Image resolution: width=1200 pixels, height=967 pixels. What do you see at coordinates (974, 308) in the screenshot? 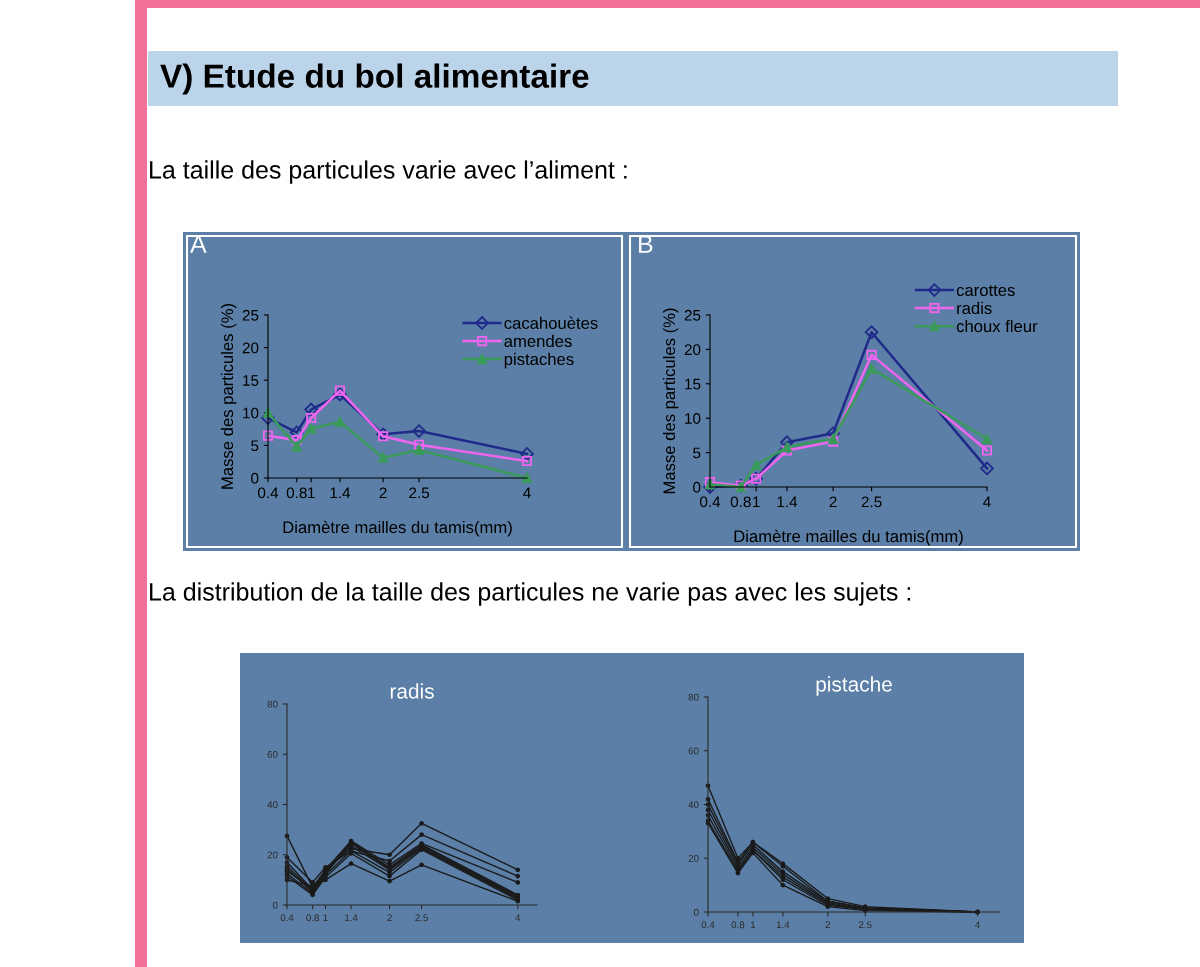
I see `legend-label: radis` at bounding box center [974, 308].